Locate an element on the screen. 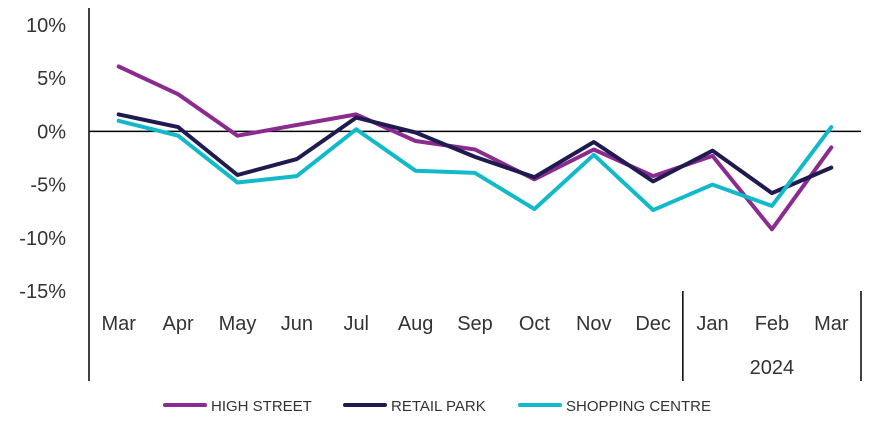 This screenshot has height=440, width=883. y-tick-label: 0% is located at coordinates (51, 132).